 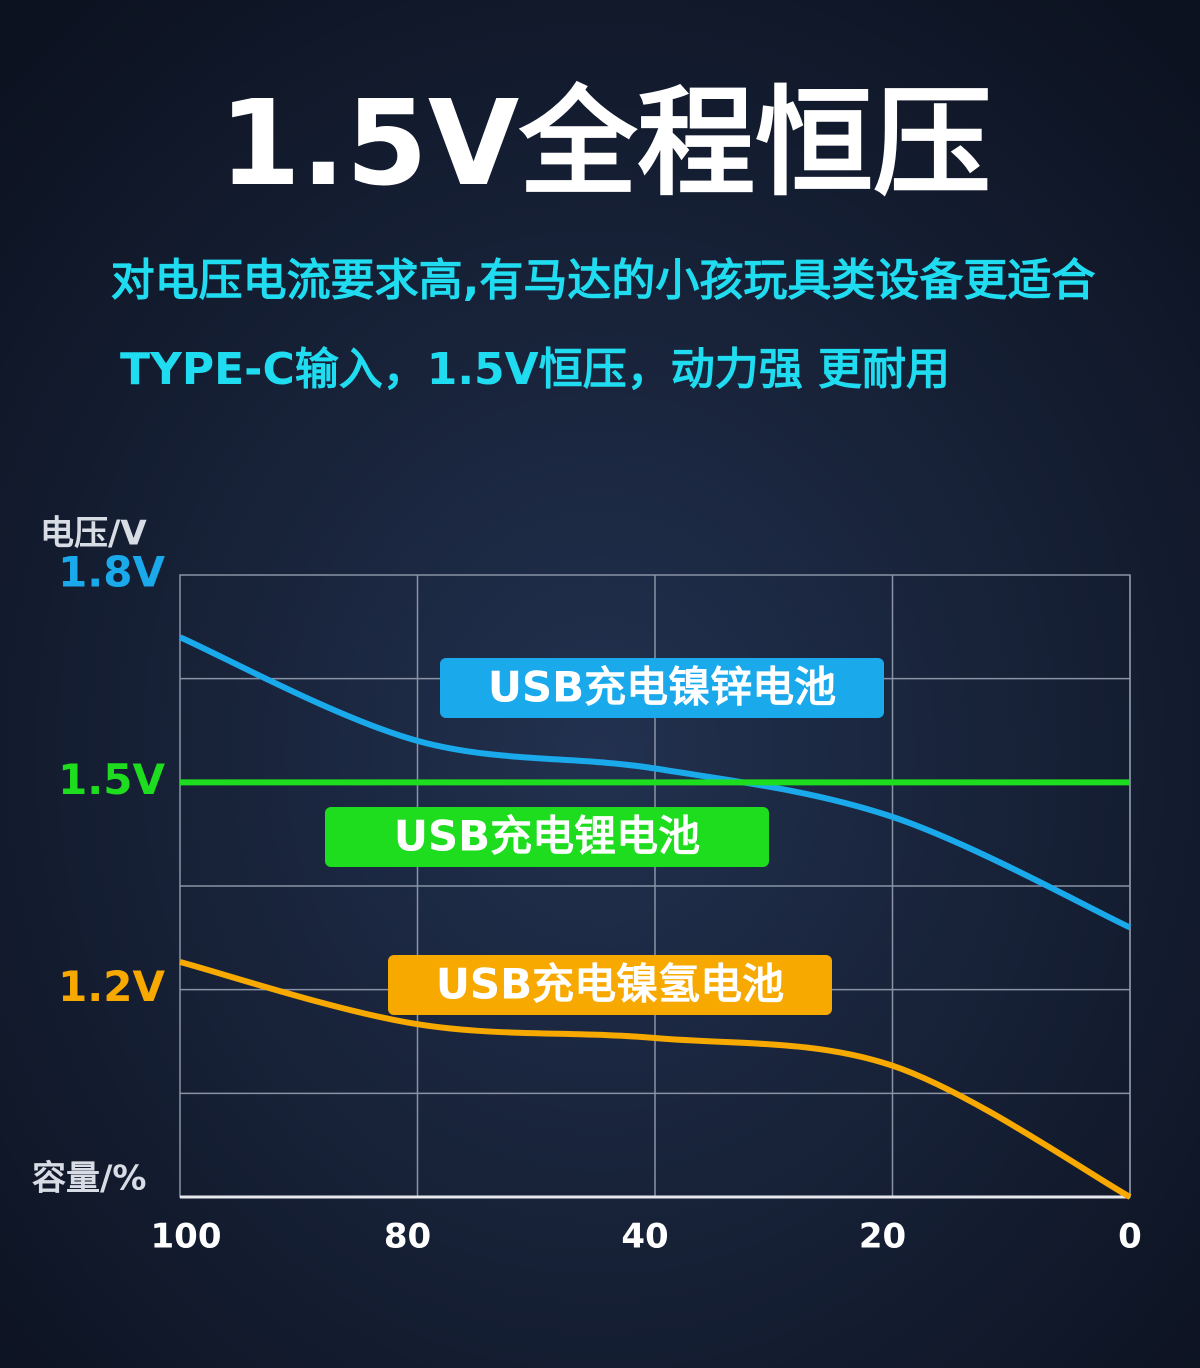 I want to click on legend-label: USB充电镍氢电池, so click(x=610, y=984).